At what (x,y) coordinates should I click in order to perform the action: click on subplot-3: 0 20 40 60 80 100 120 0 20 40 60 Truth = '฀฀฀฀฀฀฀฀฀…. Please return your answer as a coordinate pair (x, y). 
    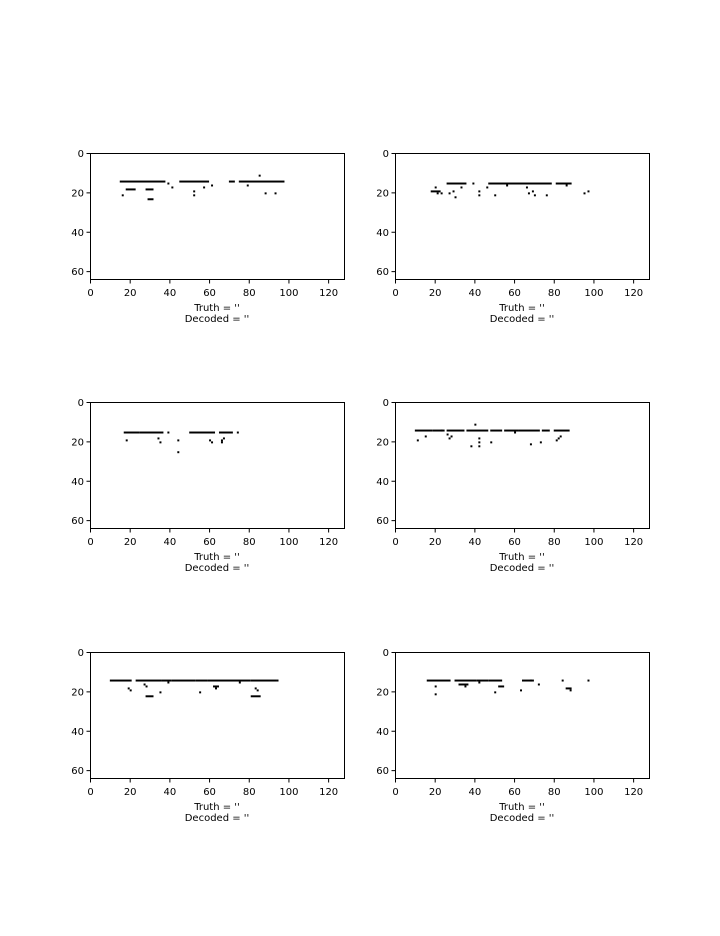
    Looking at the image, I should click on (207, 486).